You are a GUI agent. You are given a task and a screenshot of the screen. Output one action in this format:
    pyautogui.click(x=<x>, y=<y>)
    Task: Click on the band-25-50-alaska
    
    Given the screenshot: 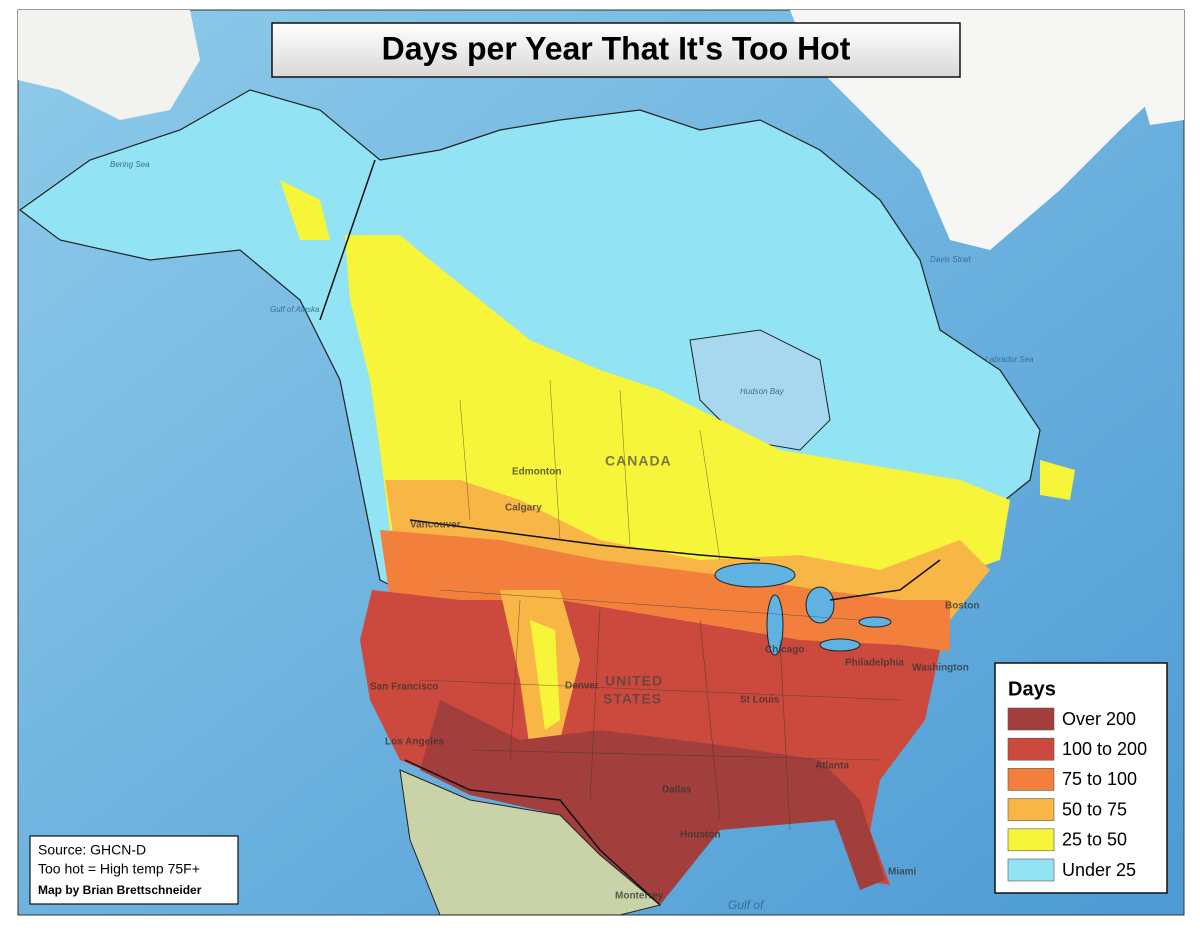 What is the action you would take?
    pyautogui.click(x=305, y=210)
    